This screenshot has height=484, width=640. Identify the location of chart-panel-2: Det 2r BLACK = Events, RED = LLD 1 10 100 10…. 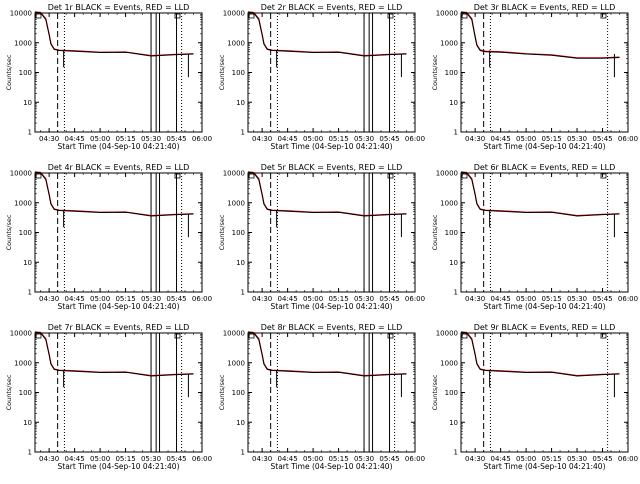
(321, 77).